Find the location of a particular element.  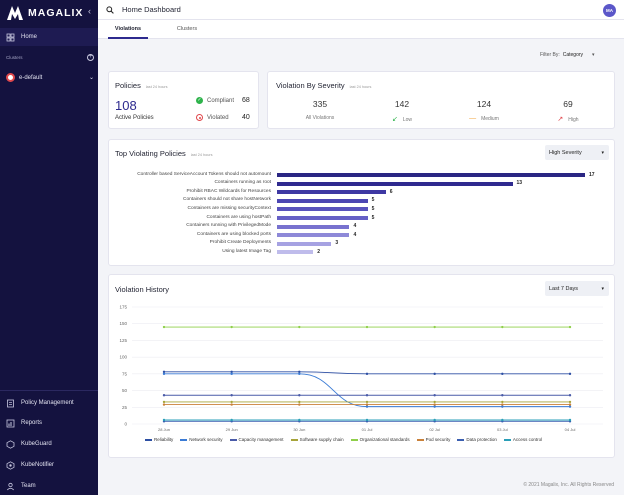

sidebar-item-home: Home is located at coordinates (49, 37).